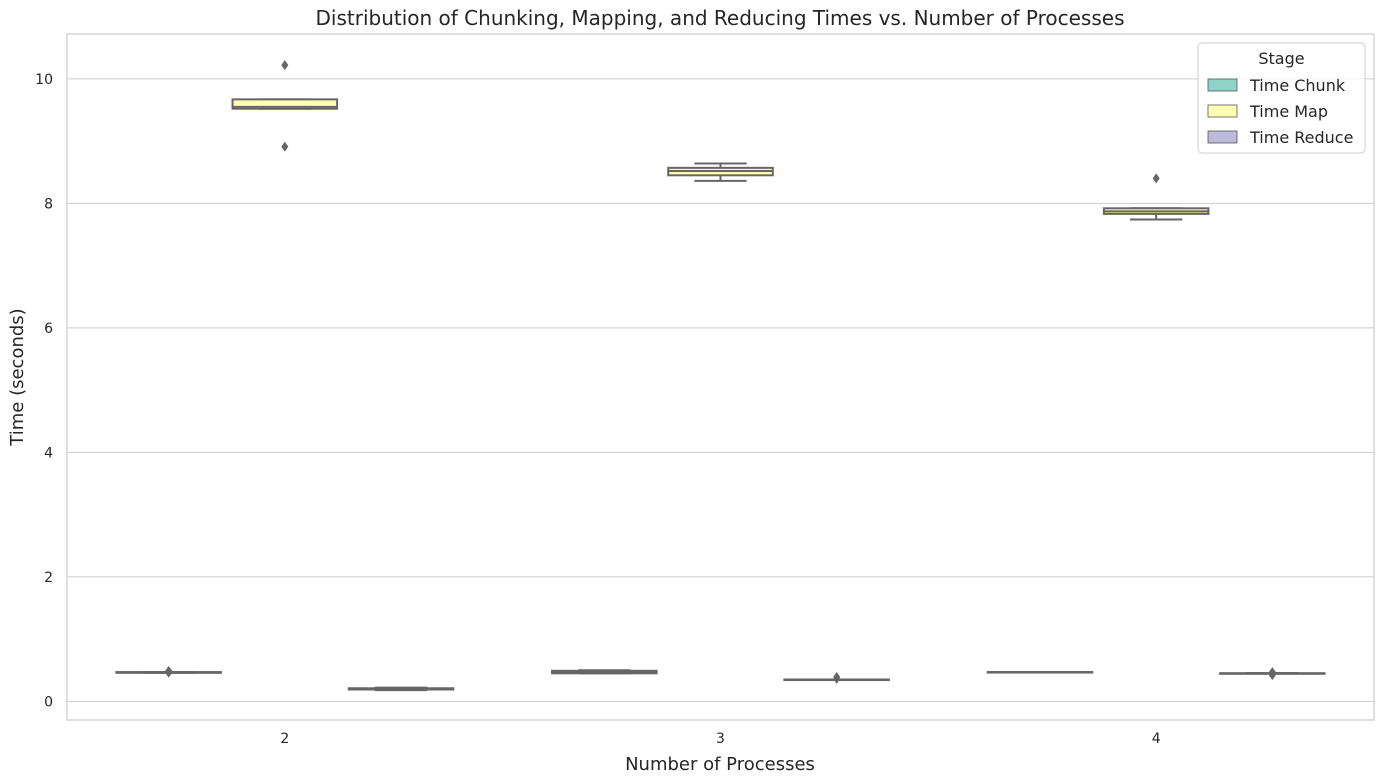 Image resolution: width=1384 pixels, height=784 pixels. I want to click on y-tick-label: 4, so click(48, 453).